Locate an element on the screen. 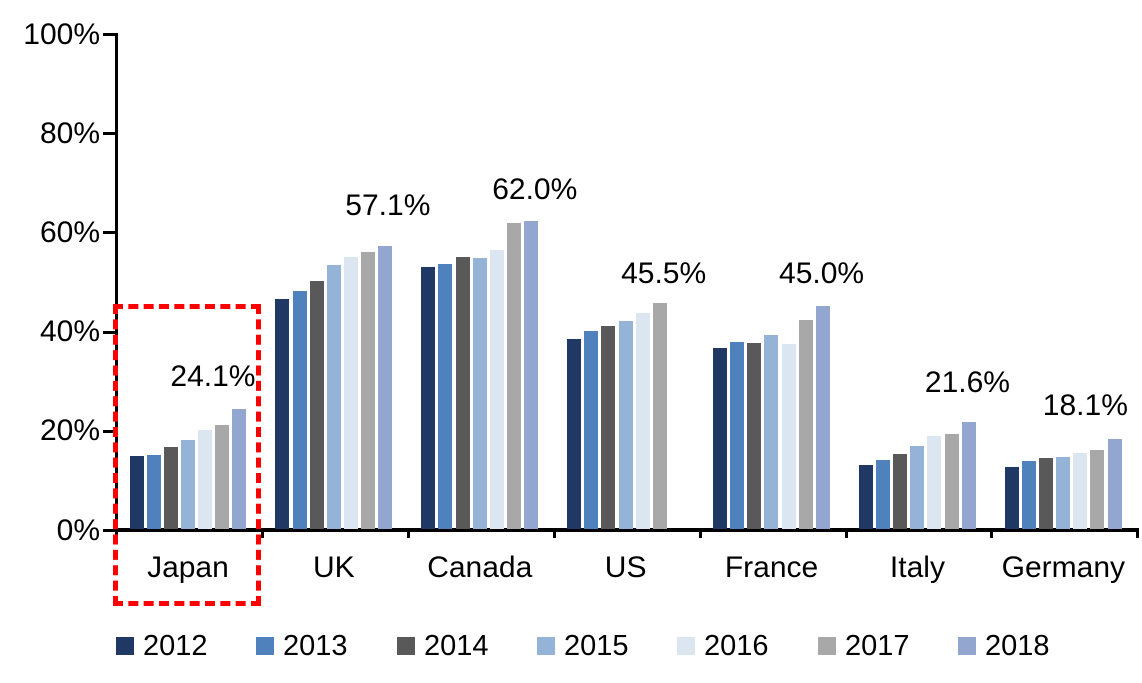 This screenshot has width=1142, height=683. data-label-japan: 24.1% is located at coordinates (213, 376).